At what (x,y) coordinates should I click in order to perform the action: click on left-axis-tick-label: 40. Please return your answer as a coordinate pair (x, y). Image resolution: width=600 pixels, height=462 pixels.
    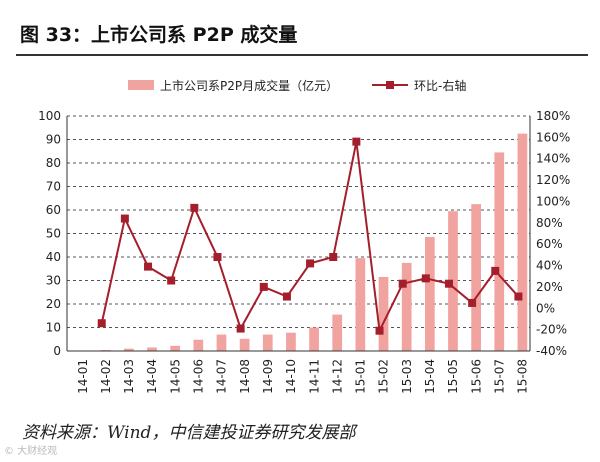
    Looking at the image, I should click on (53, 257).